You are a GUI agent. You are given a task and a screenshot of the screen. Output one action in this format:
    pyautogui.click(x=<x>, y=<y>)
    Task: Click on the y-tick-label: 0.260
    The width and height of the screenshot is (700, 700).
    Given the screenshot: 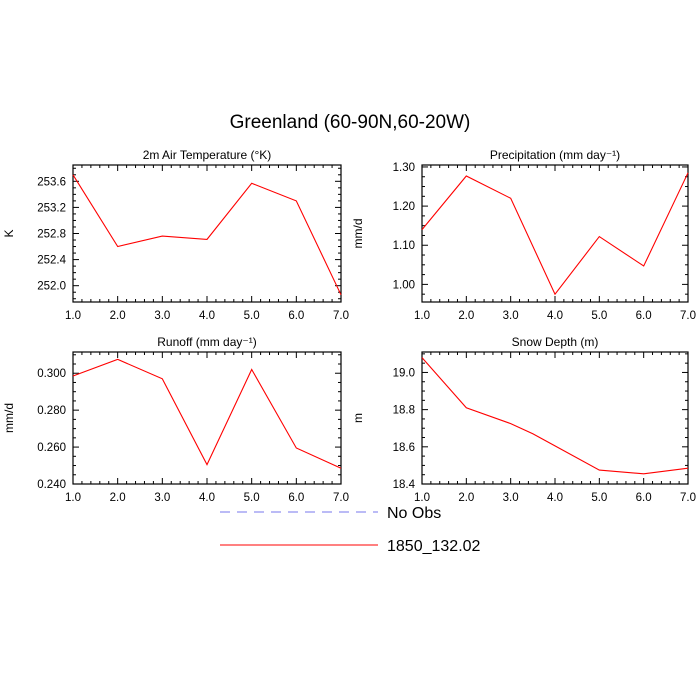 What is the action you would take?
    pyautogui.click(x=51, y=448)
    